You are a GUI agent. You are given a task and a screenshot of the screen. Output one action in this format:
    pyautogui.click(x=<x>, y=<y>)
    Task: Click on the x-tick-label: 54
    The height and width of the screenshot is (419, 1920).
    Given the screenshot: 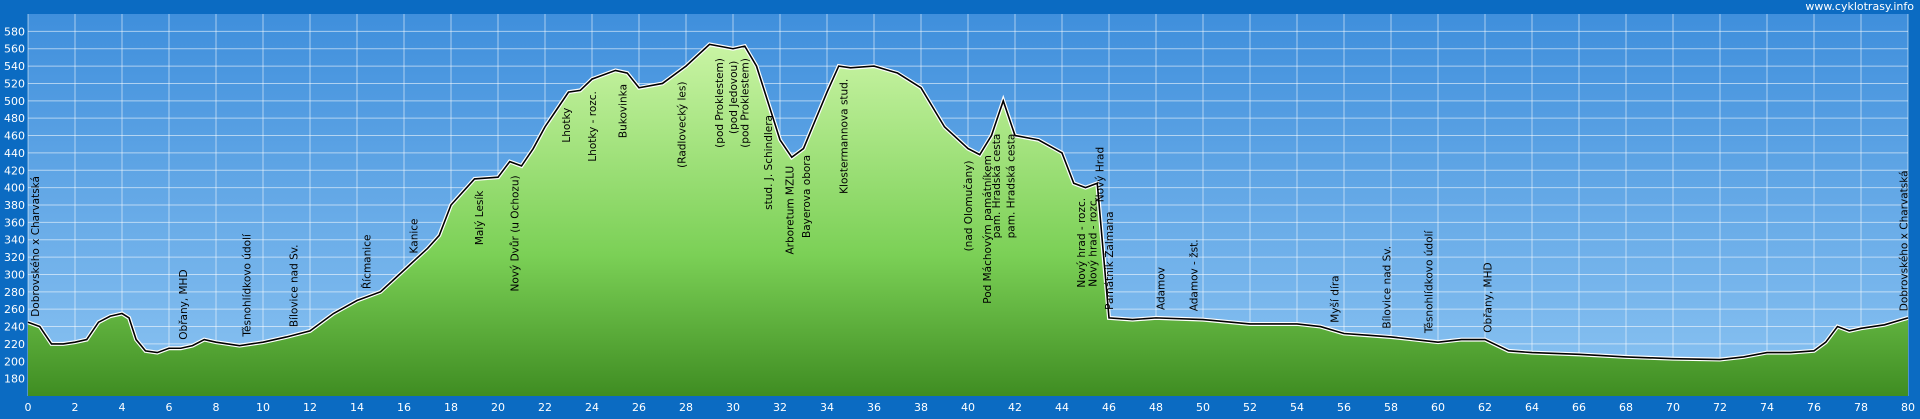 What is the action you would take?
    pyautogui.click(x=1297, y=407)
    